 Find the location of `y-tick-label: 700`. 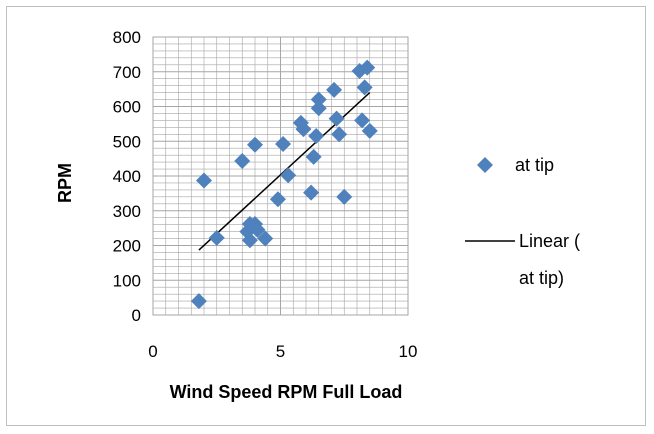

y-tick-label: 700 is located at coordinates (127, 72).